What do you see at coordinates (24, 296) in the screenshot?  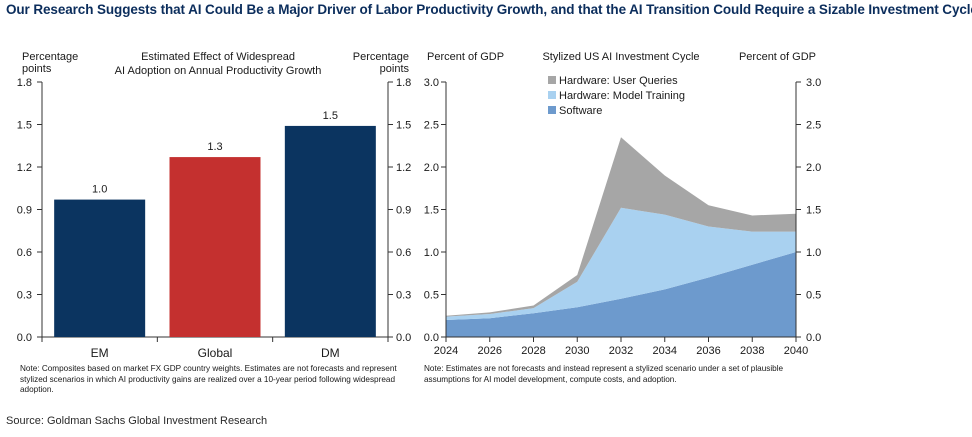 I see `bar-left-tick-label: 0.3` at bounding box center [24, 296].